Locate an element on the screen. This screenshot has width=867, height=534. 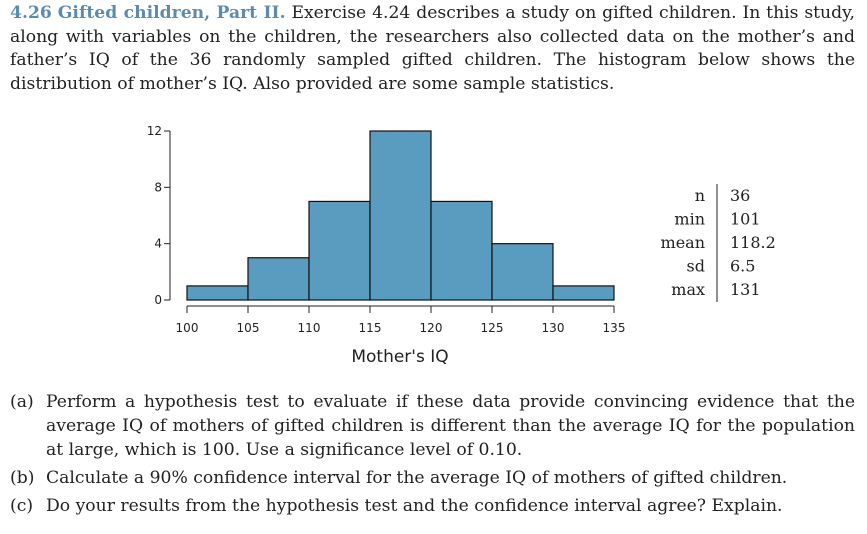
problem-number: 4.26 is located at coordinates (31, 13).